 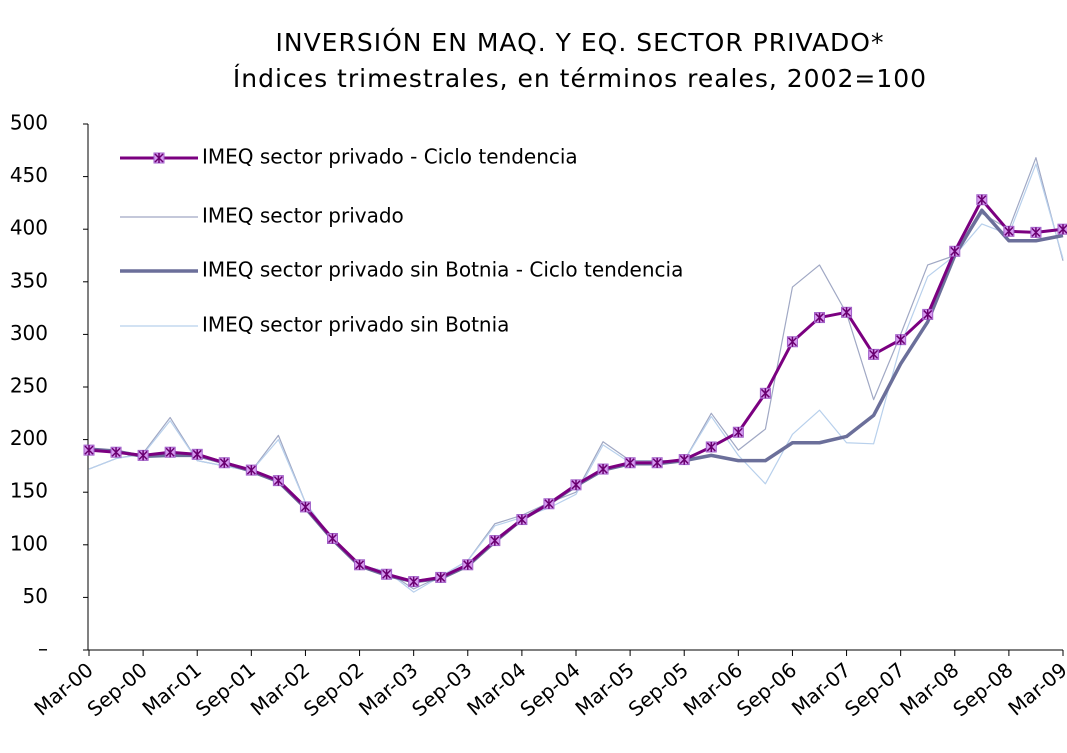 I want to click on x-tick-label: Sep-00, so click(x=117, y=690).